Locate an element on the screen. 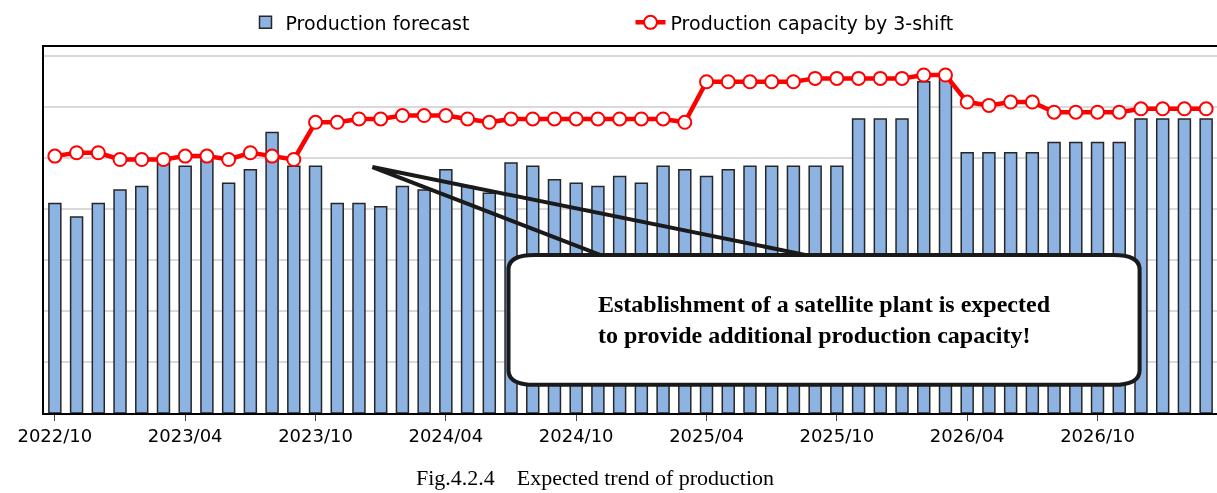  x-tick-label: 2025/10 is located at coordinates (837, 436).